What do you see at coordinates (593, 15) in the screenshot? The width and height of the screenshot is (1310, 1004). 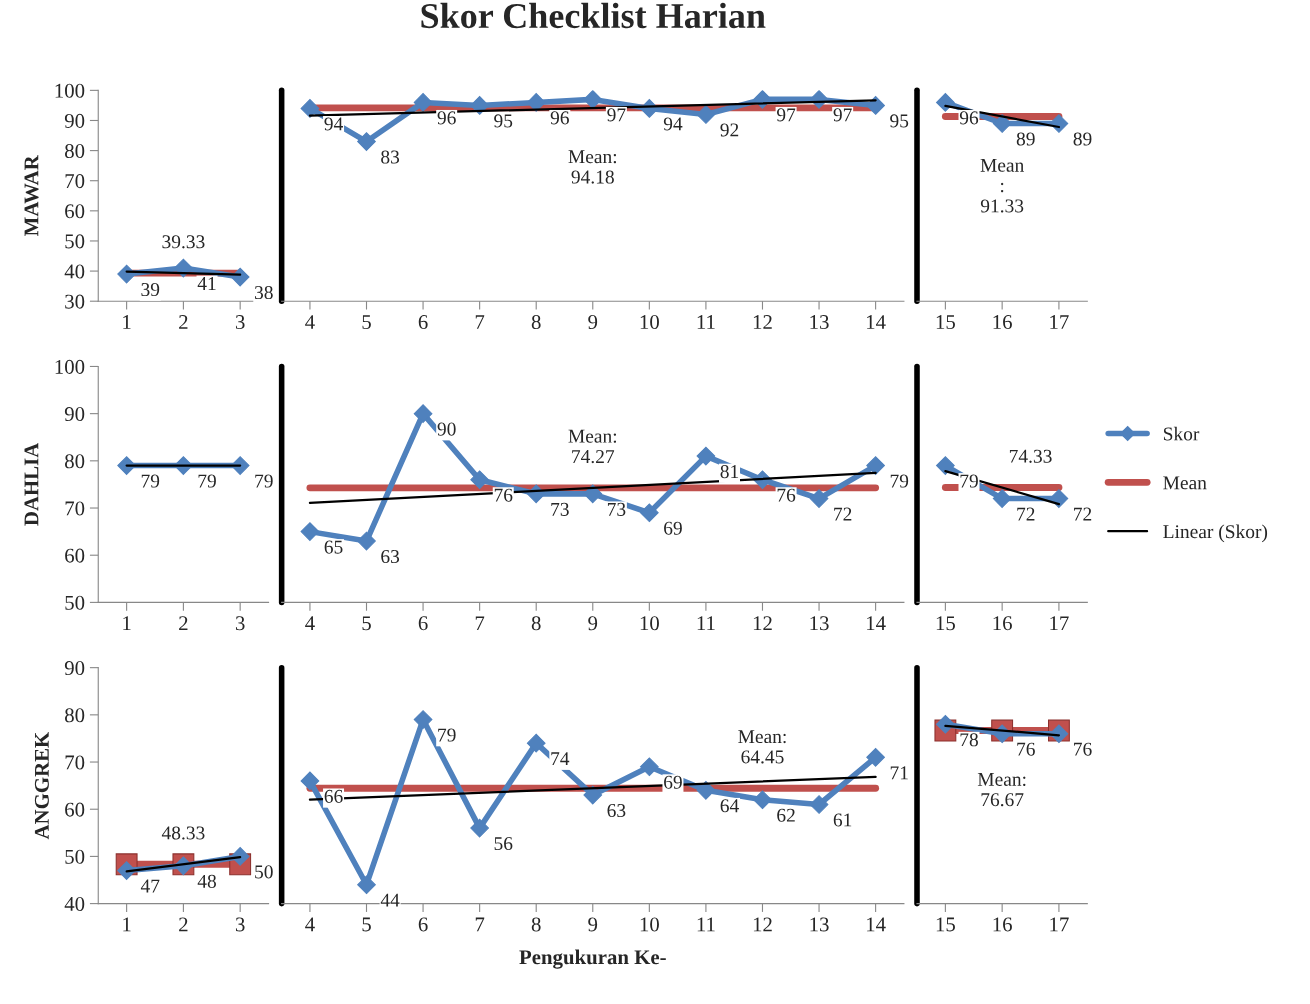 I see `chart-title: Skor Checklist Harian` at bounding box center [593, 15].